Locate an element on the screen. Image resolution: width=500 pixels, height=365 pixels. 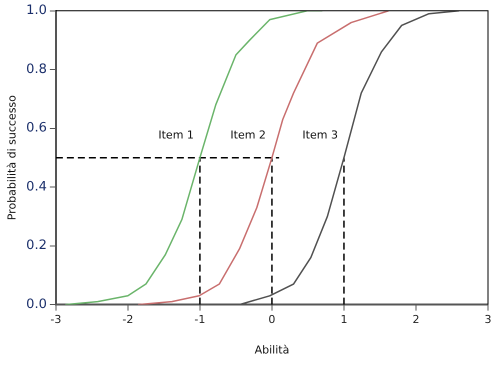
y-tick-label: 0.4 is located at coordinates (36, 186).